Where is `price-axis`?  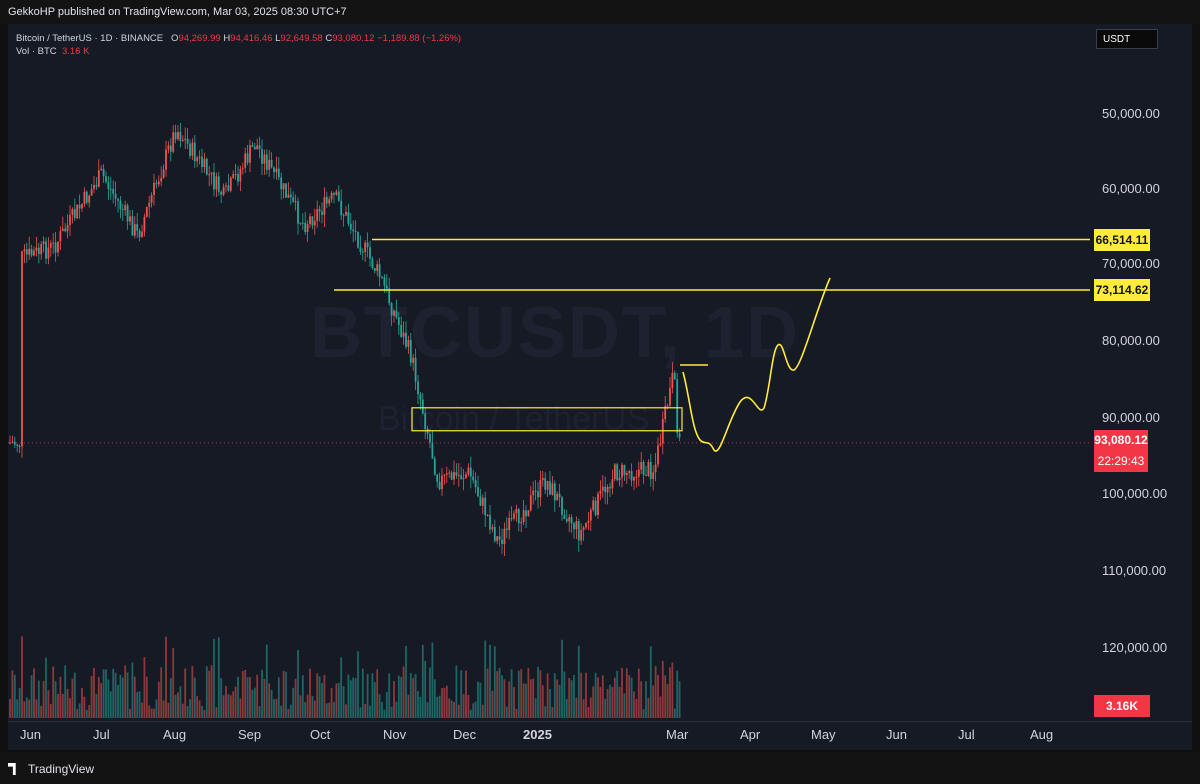
price-axis is located at coordinates (1139, 372).